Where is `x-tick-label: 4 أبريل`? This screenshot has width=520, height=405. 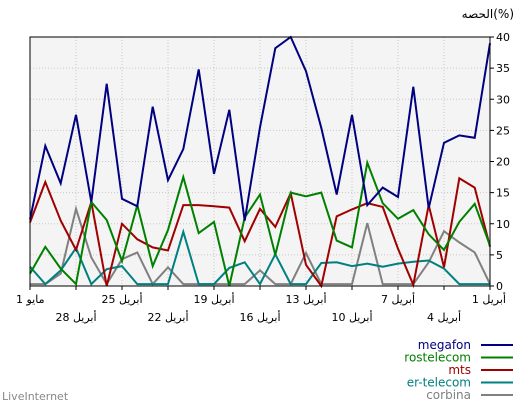 x-tick-label: 4 أبريل is located at coordinates (444, 317).